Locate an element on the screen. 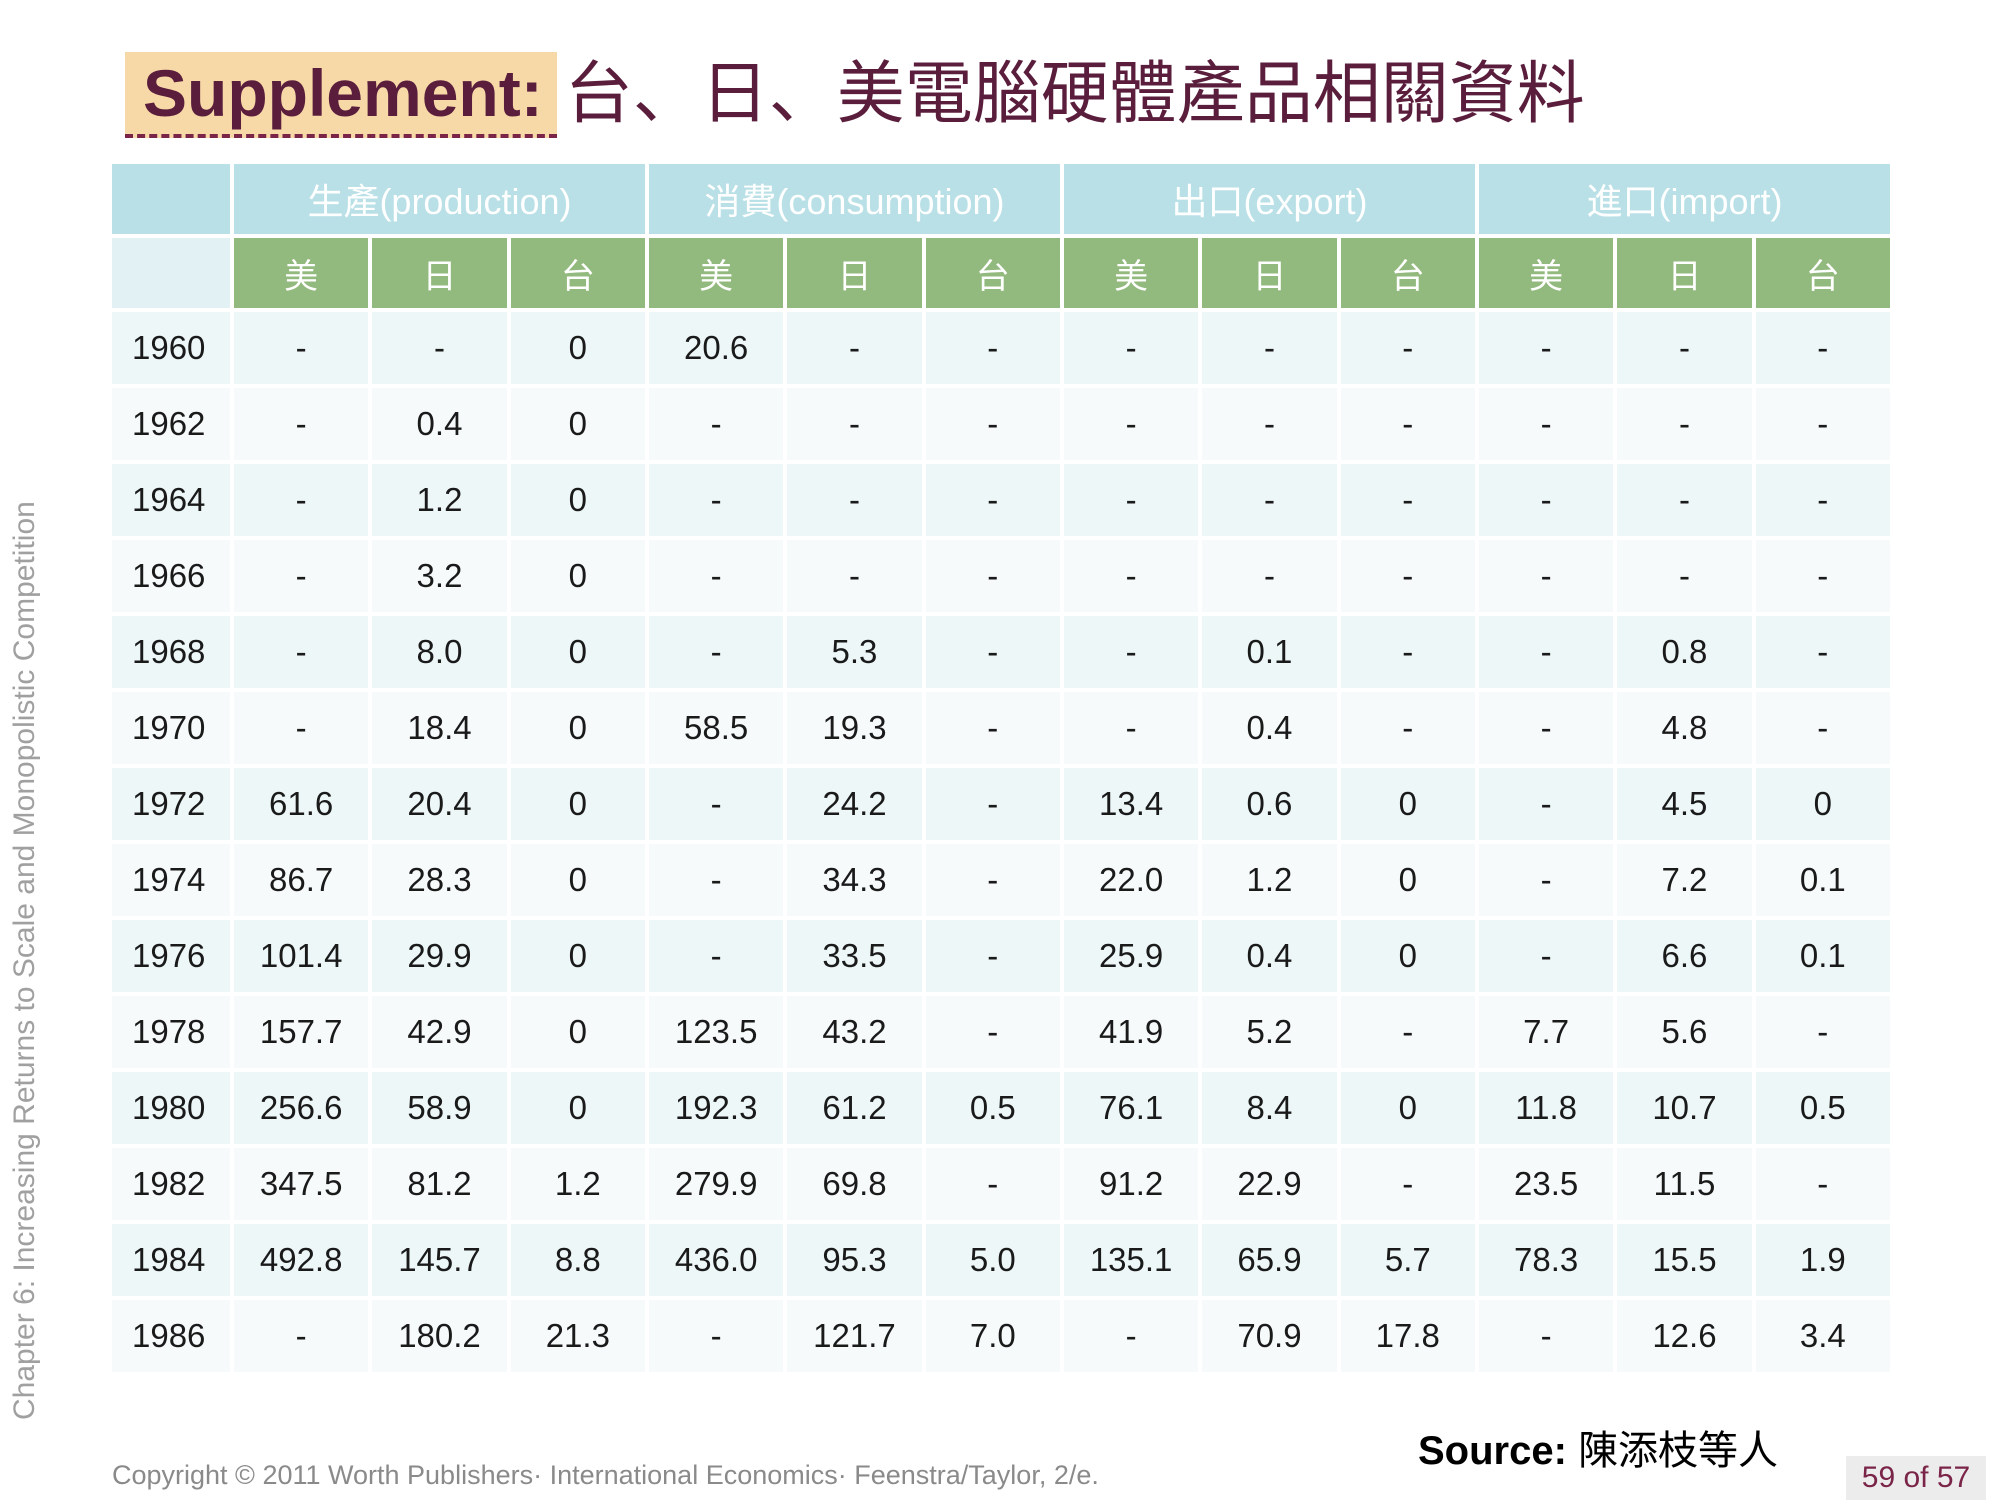 Image resolution: width=2000 pixels, height=1500 pixels. value-cell: 180.2 is located at coordinates (439, 1336).